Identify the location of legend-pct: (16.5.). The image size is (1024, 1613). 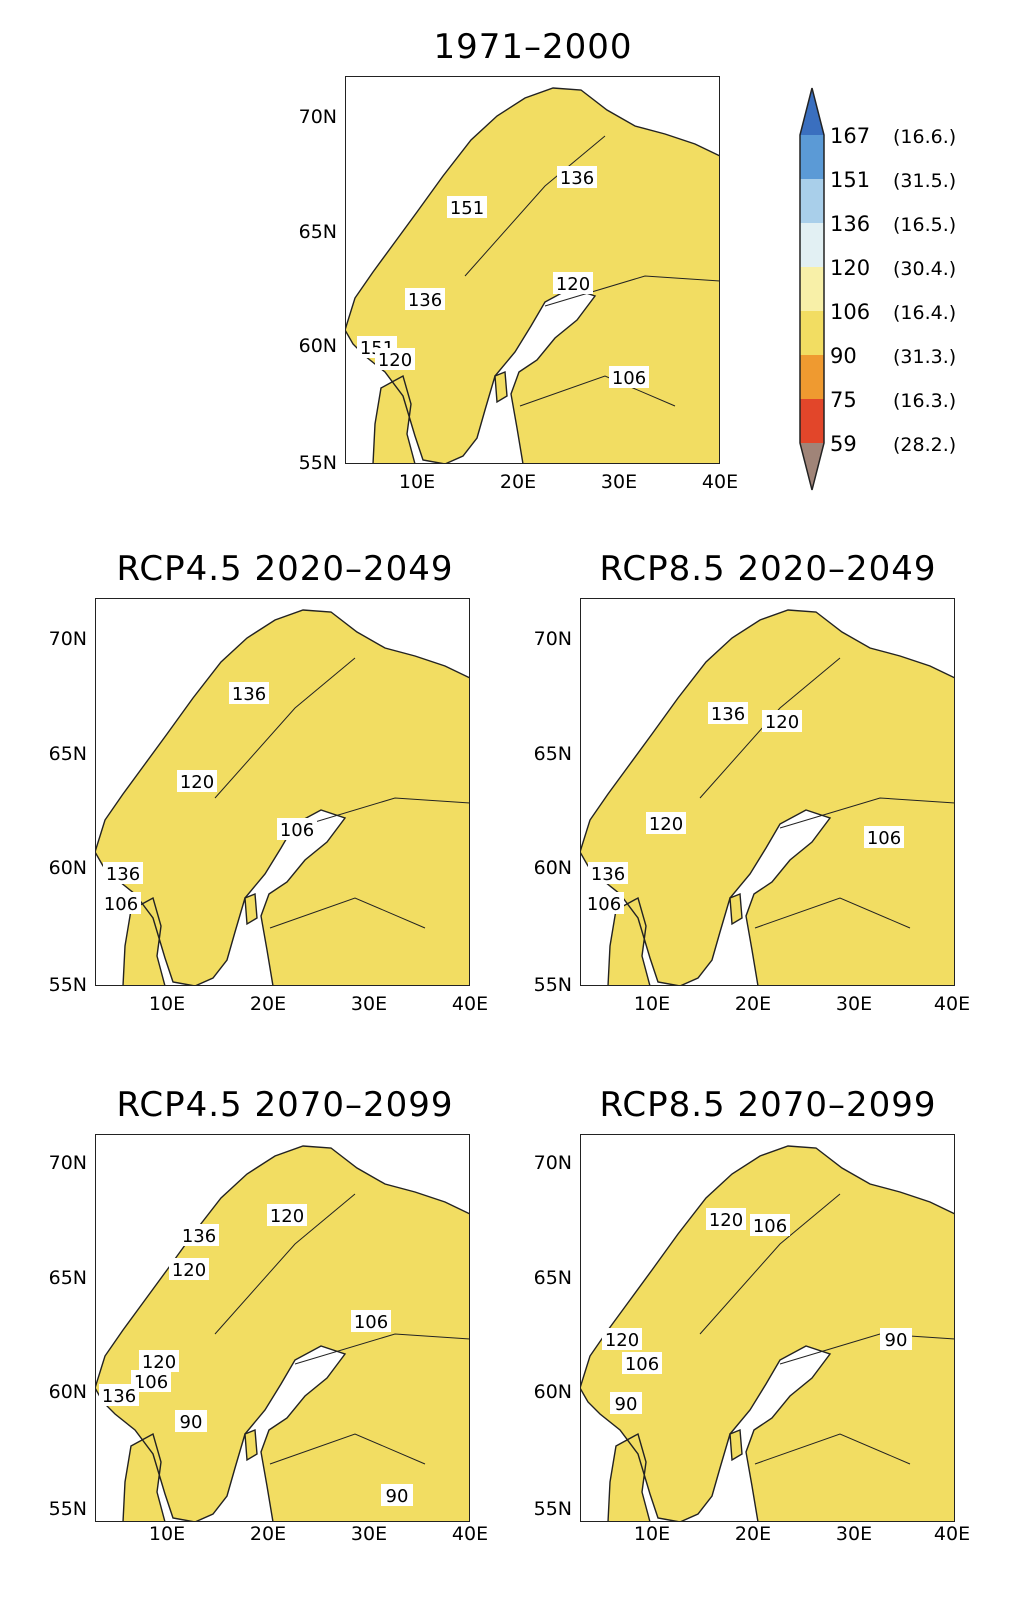
(924, 225).